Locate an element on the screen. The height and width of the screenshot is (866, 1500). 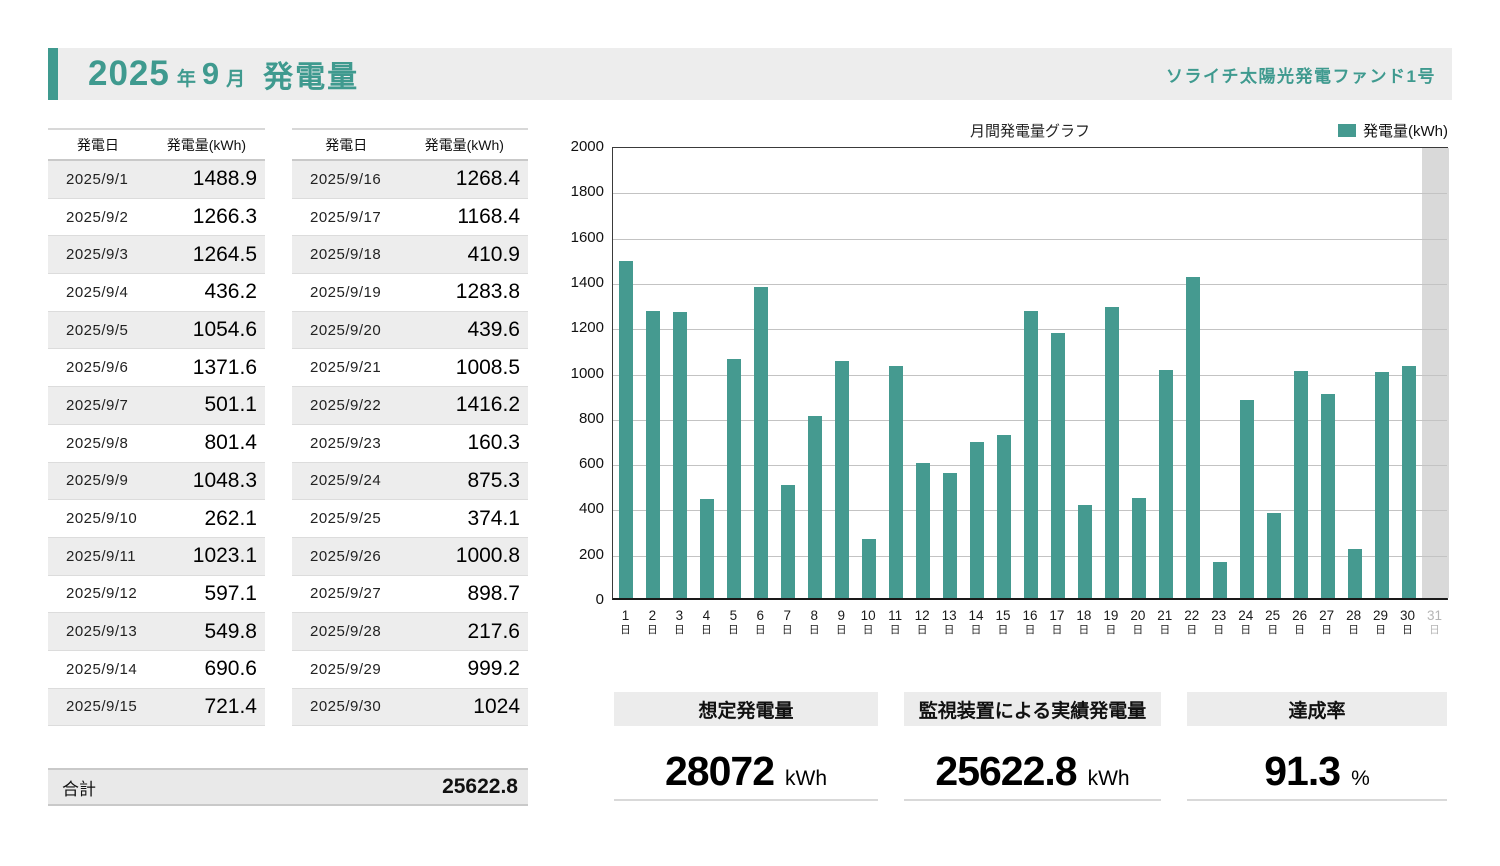
report-header: 2025 年 9 月 発電量 ソライチ太陽光発電ファンド1号 is located at coordinates (750, 74).